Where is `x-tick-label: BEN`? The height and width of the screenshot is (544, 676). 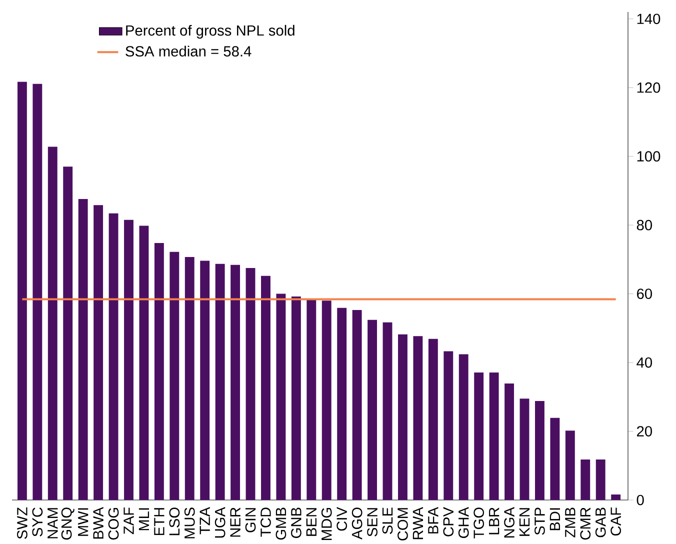 x-tick-label: BEN is located at coordinates (311, 522).